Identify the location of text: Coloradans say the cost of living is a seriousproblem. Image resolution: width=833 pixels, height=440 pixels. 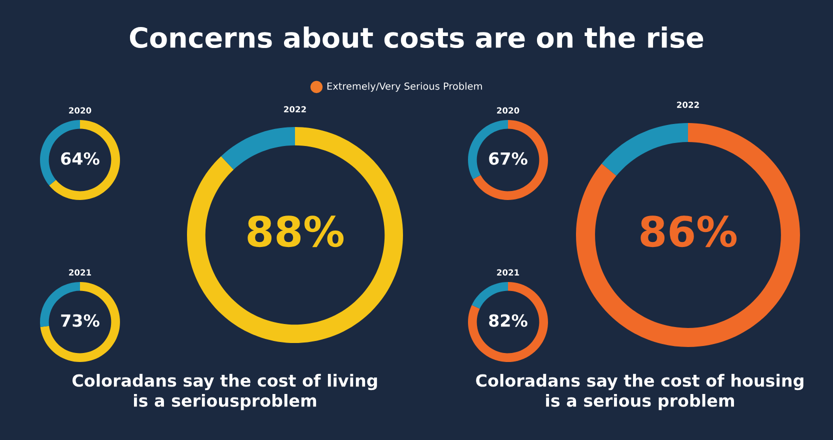
(224, 392).